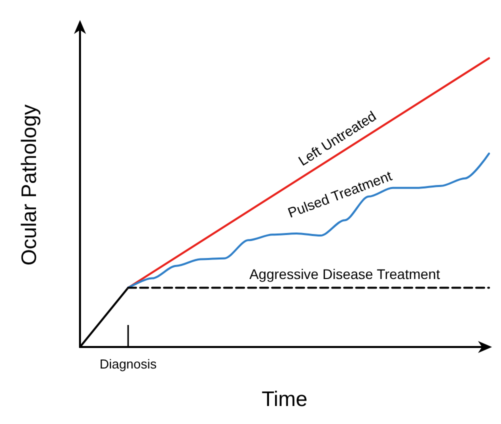  I want to click on series-label: Aggressive Disease Treatment, so click(344, 274).